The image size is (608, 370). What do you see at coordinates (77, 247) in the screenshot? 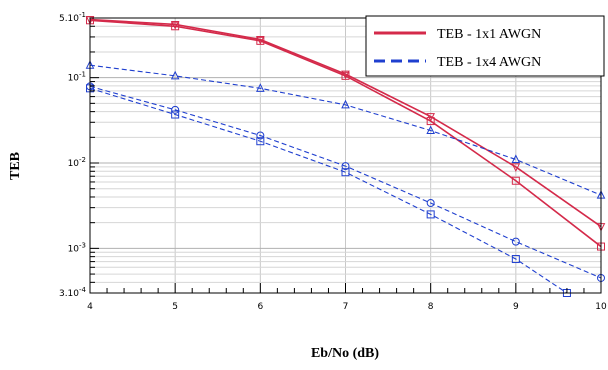
I see `y-tick-label: 10⁻³` at bounding box center [77, 247].